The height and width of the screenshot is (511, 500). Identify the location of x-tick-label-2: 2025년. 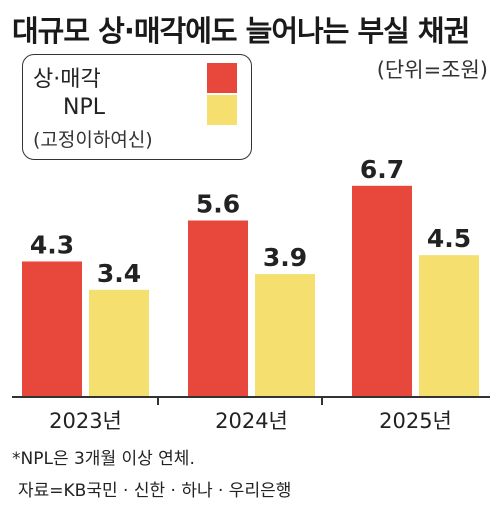
(415, 421).